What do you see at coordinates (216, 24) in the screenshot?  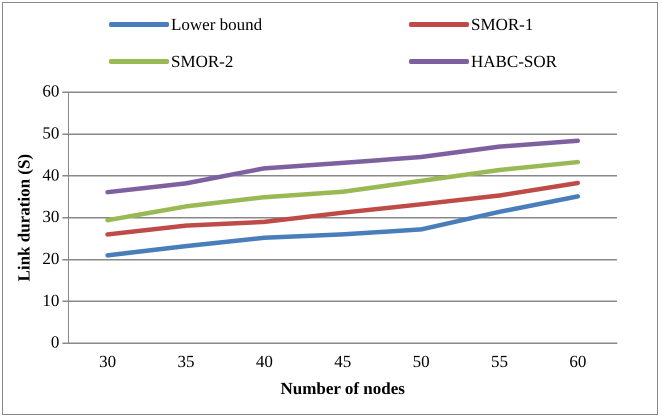 I see `legend-label: Lower bound` at bounding box center [216, 24].